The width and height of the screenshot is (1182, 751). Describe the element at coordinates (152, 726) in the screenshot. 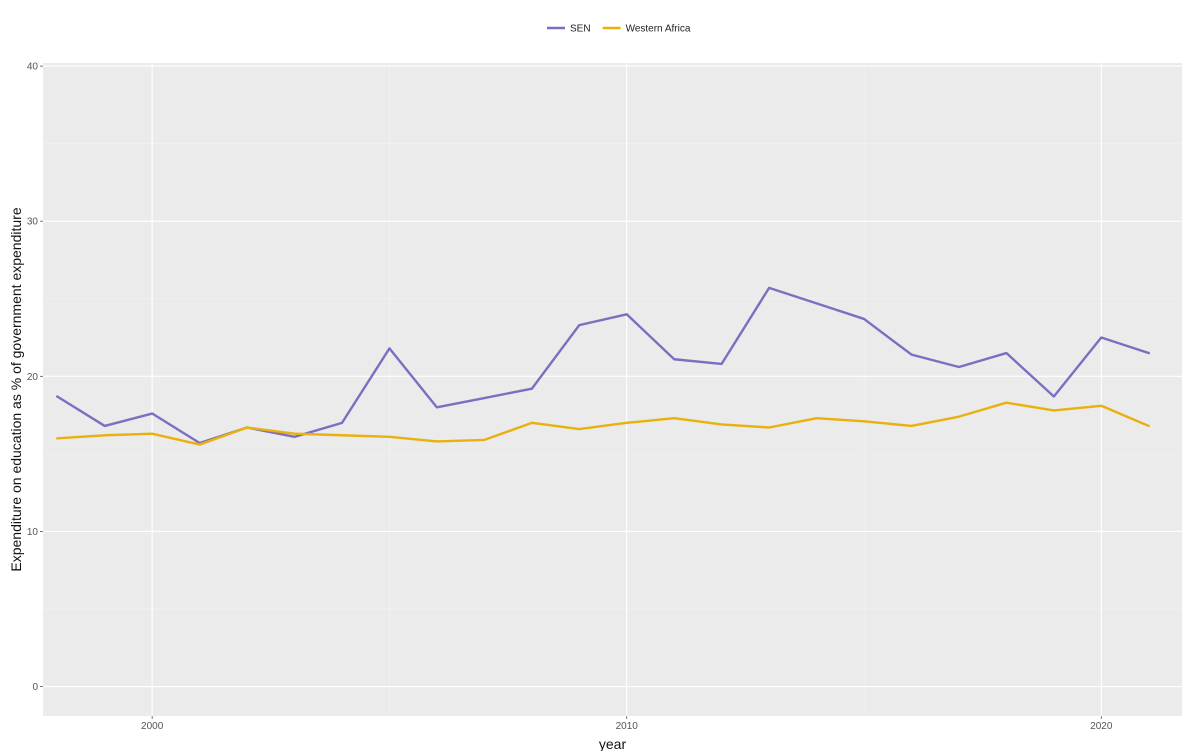

I see `x-tick-label: 2000` at that location.